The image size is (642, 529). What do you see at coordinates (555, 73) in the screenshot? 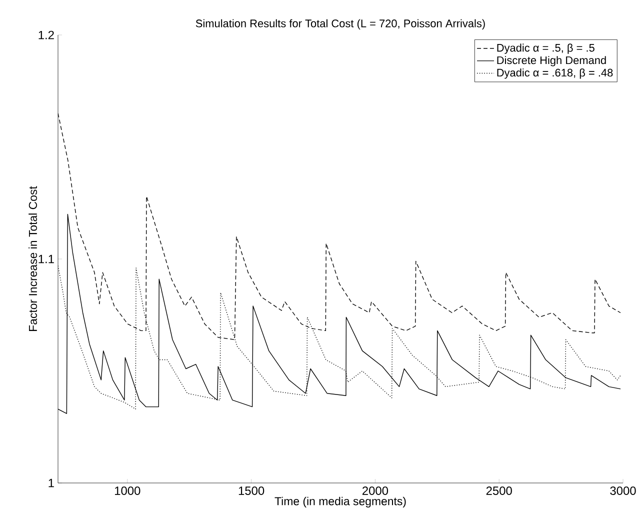
I see `legend-label: Dyadic α = .618, β = .48` at bounding box center [555, 73].